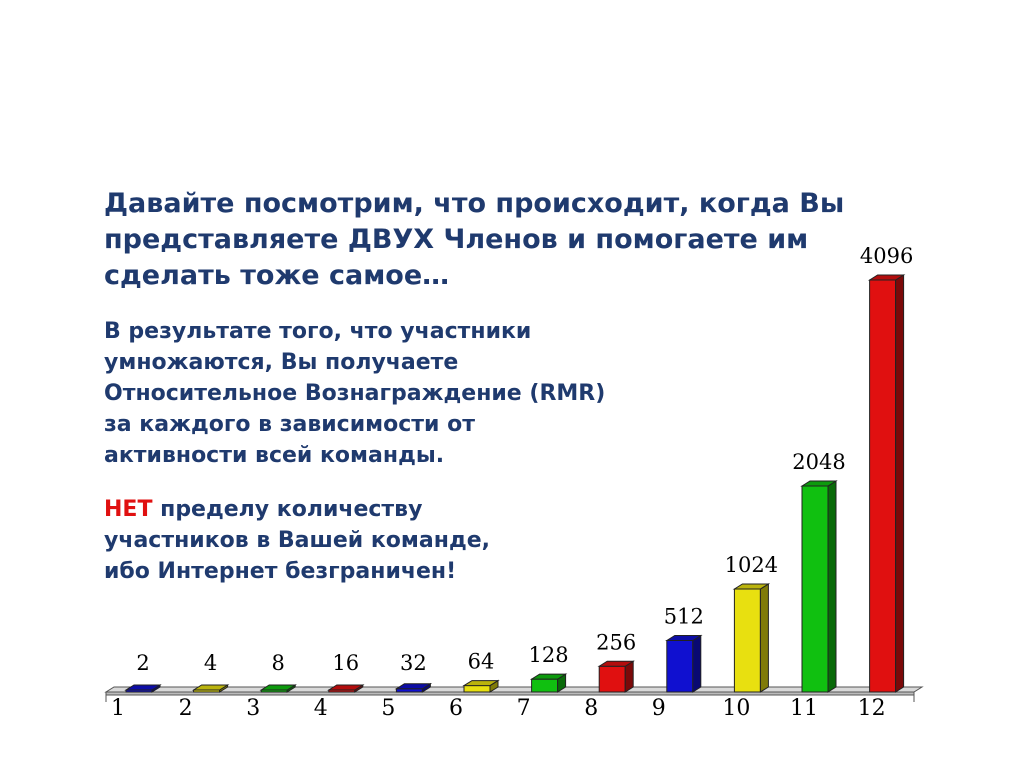 This screenshot has width=1024, height=768. I want to click on data-label-1: 2, so click(142, 663).